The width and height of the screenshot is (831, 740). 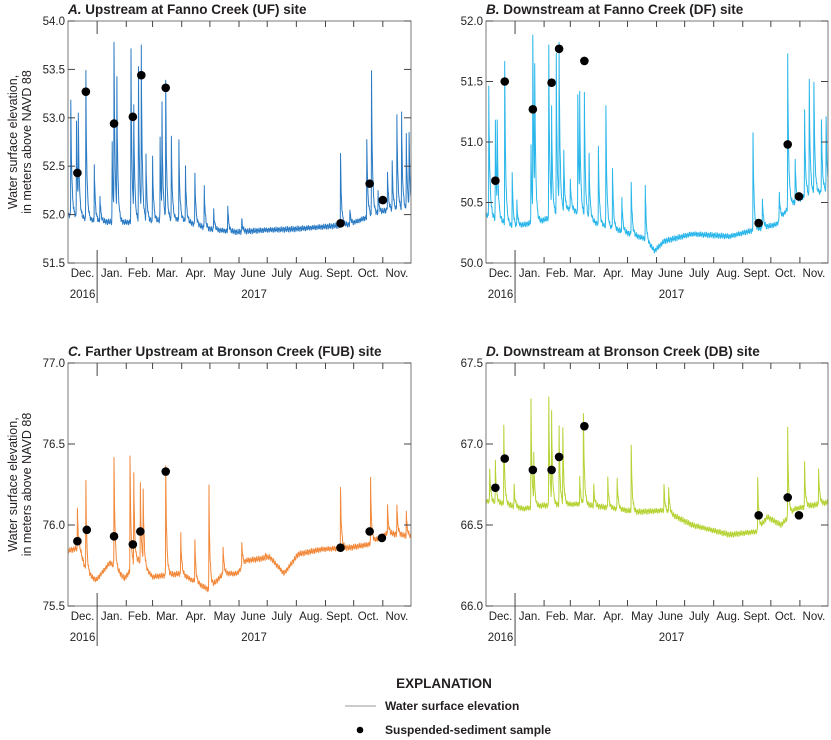 What do you see at coordinates (54, 167) in the screenshot?
I see `y-tick-label: 52.5` at bounding box center [54, 167].